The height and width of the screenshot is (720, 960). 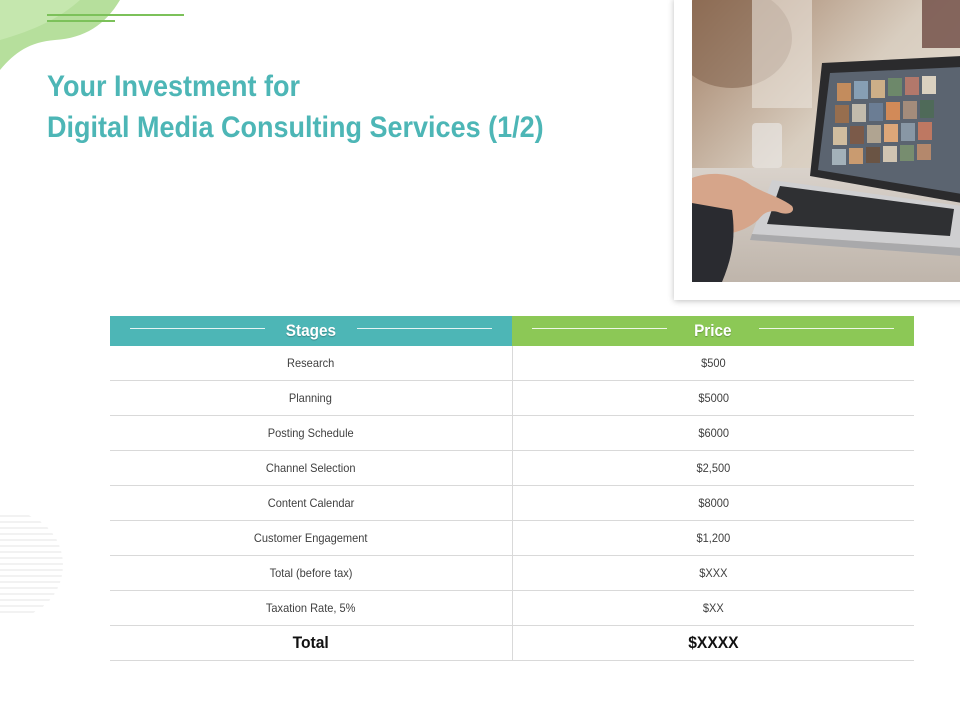 I want to click on table-row: Planning $5000, so click(x=512, y=398).